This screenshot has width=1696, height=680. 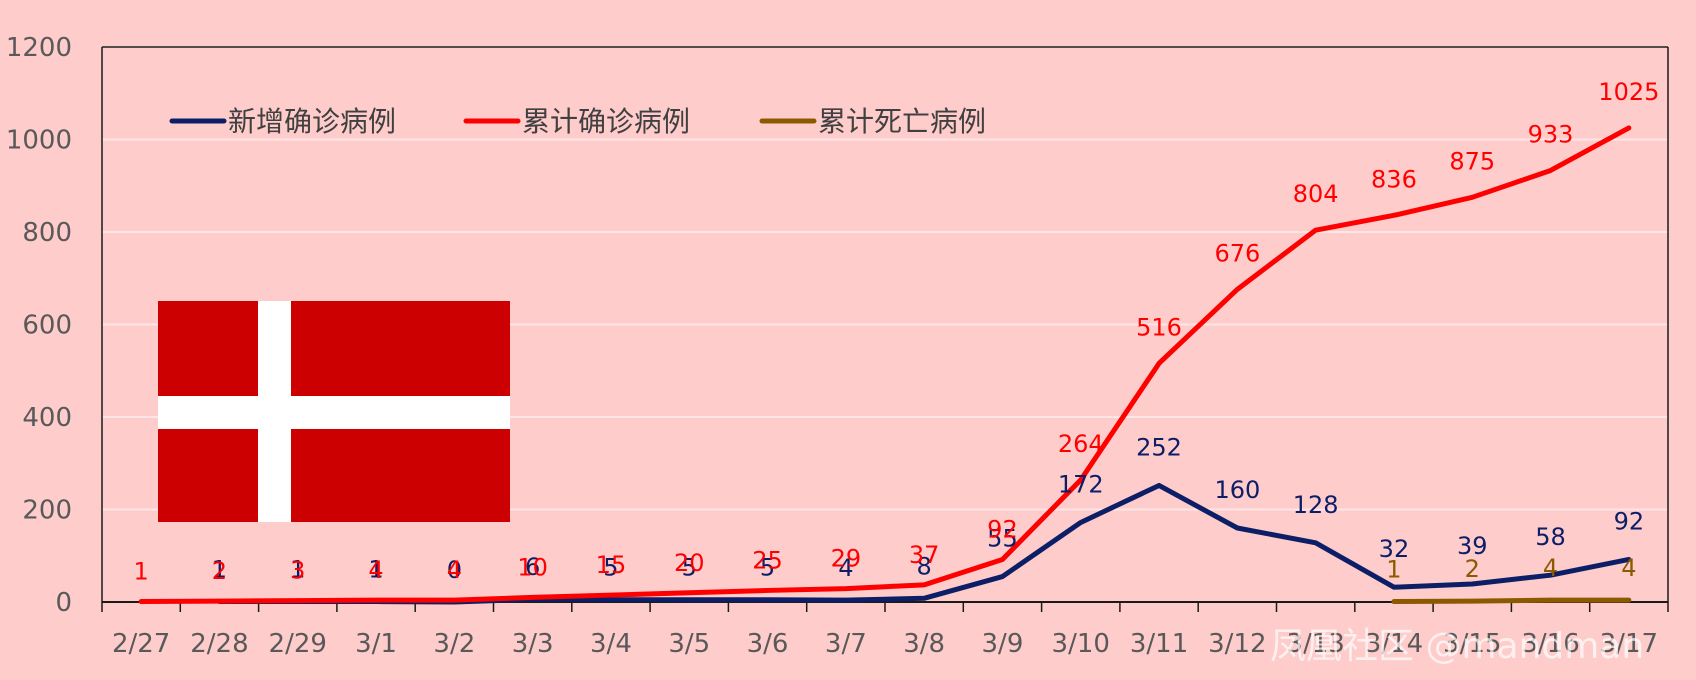 I want to click on cumulative-cases-data-label: 516, so click(x=1159, y=327).